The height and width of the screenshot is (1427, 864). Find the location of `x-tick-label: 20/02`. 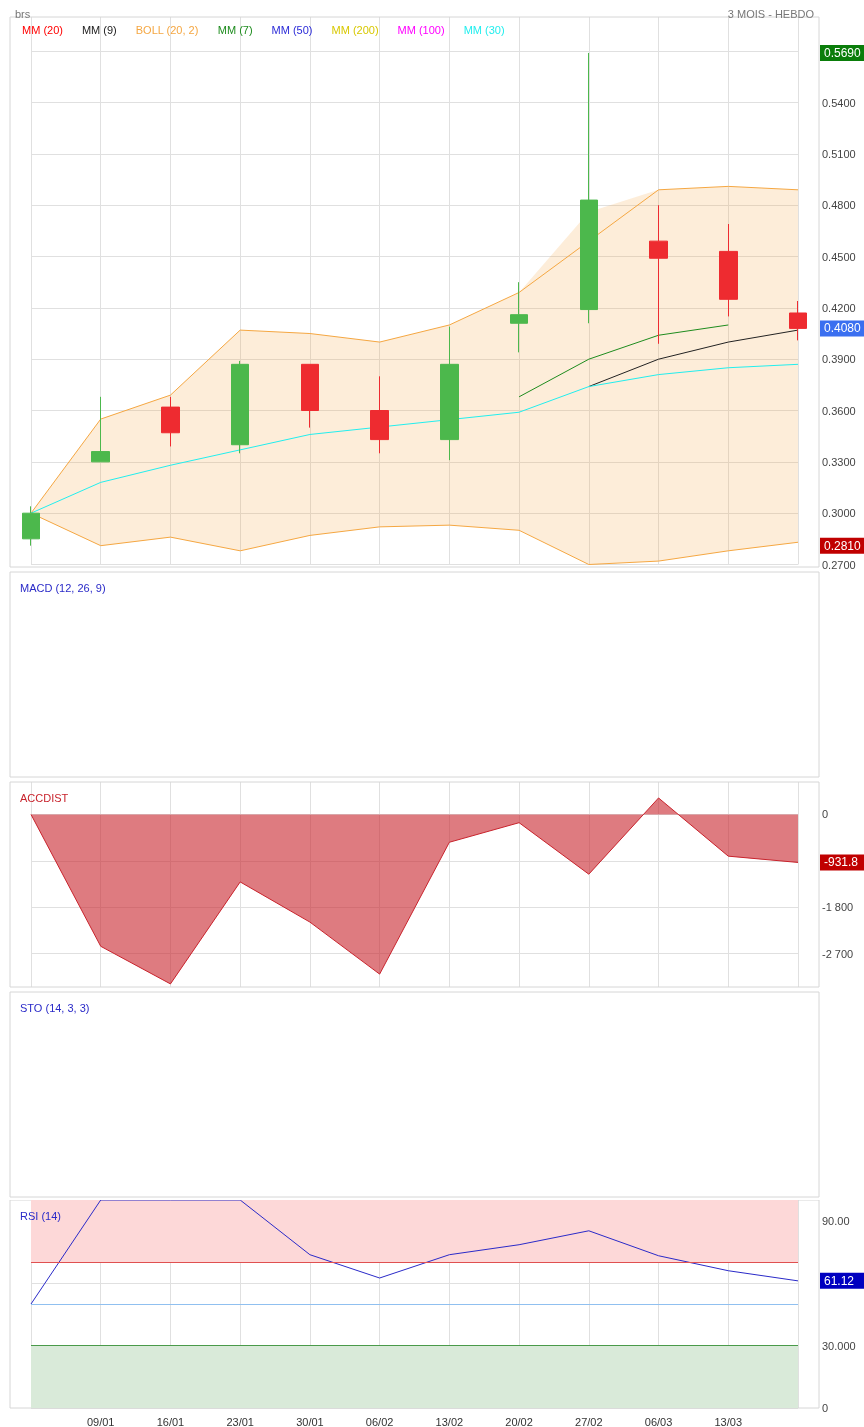

x-tick-label: 20/02 is located at coordinates (519, 1421).